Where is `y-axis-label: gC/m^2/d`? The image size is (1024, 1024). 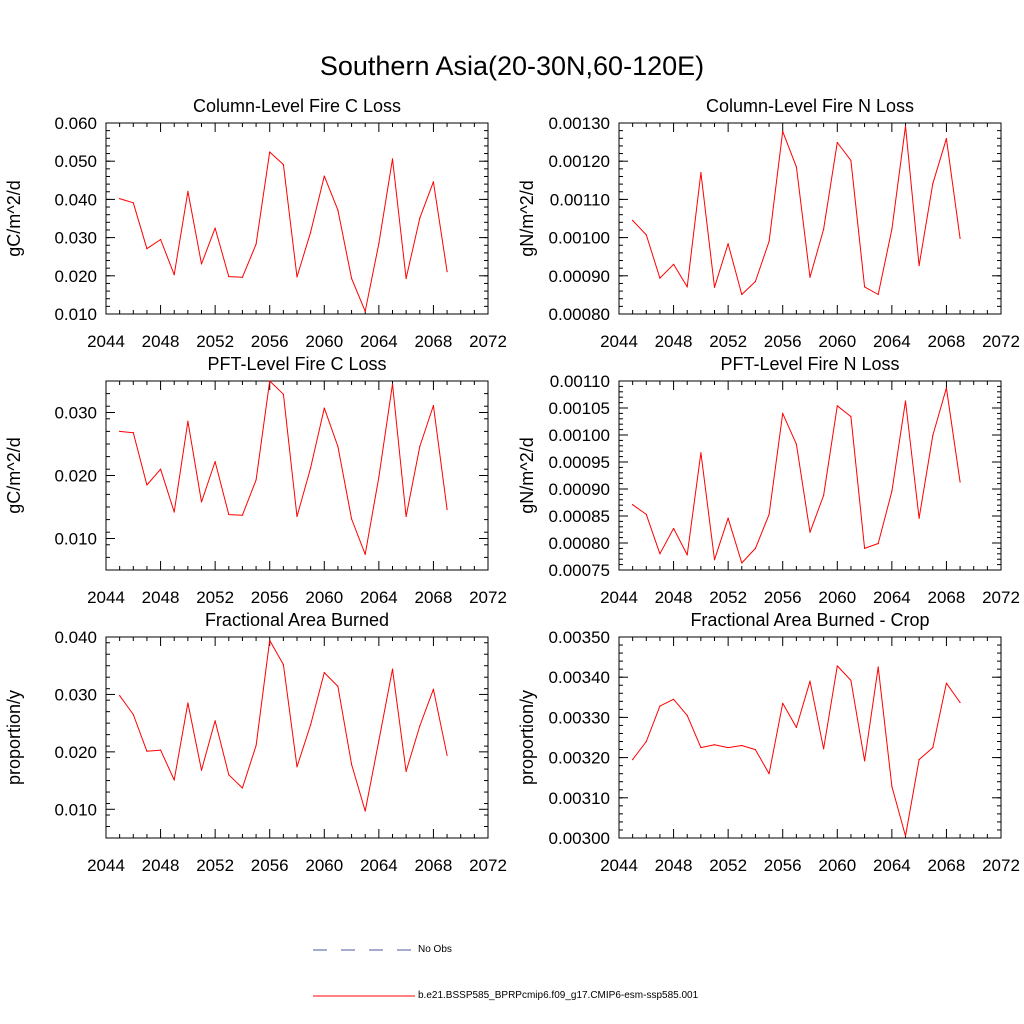 y-axis-label: gC/m^2/d is located at coordinates (14, 218).